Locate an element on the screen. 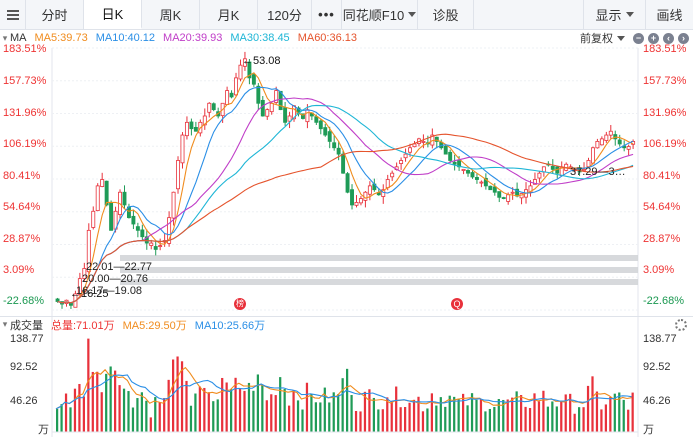 The width and height of the screenshot is (693, 437). f10-dropdown: 同花顺F10 is located at coordinates (380, 14).